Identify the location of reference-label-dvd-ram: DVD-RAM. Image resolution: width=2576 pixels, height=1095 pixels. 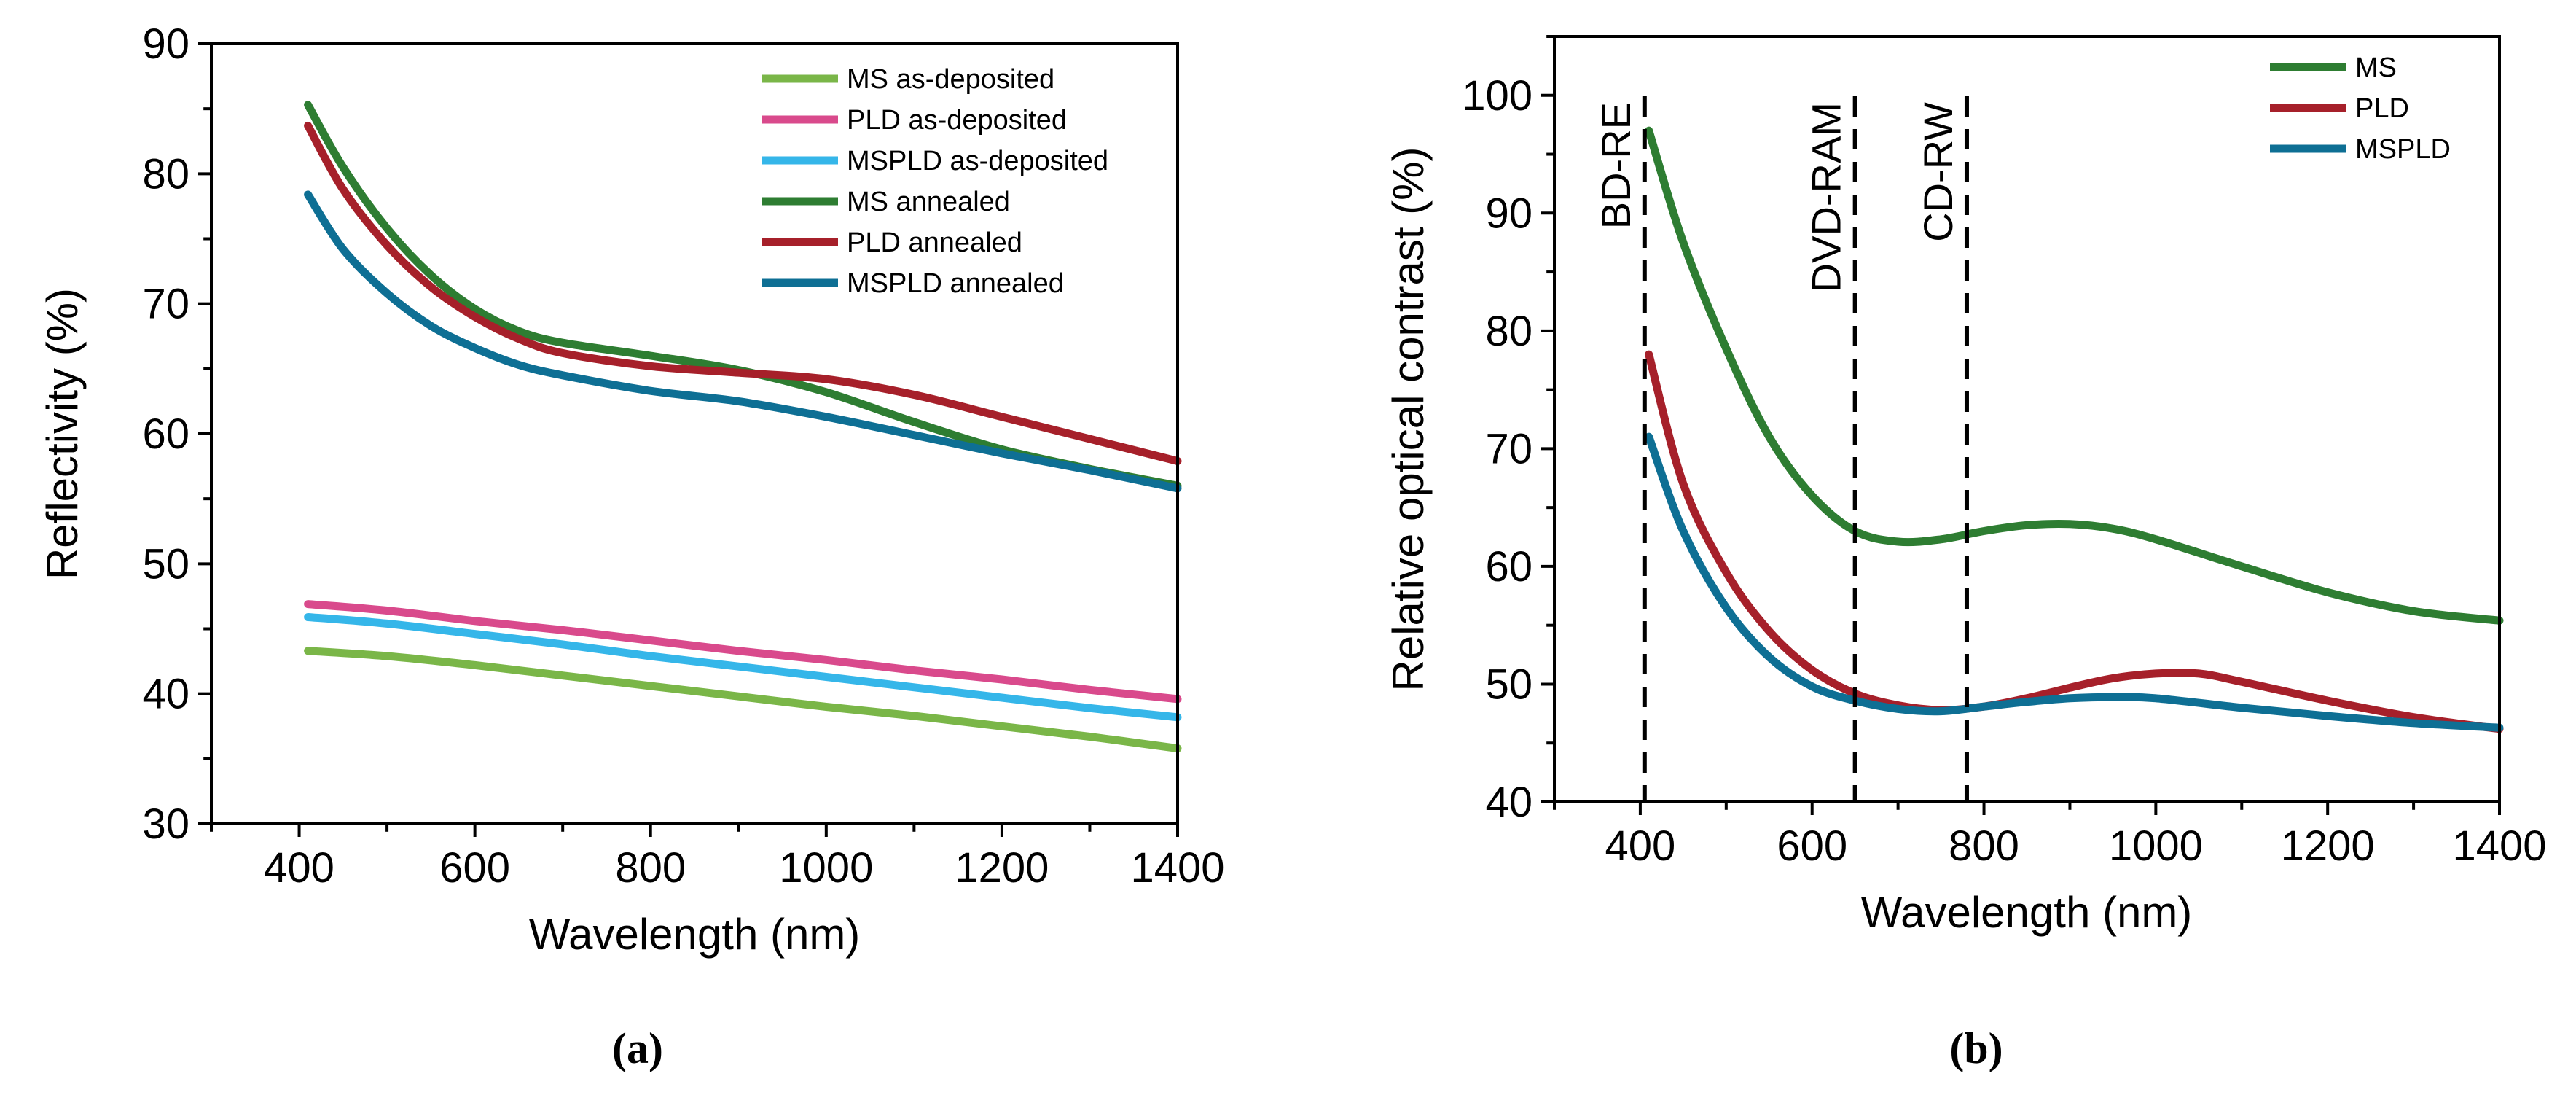
(1826, 197).